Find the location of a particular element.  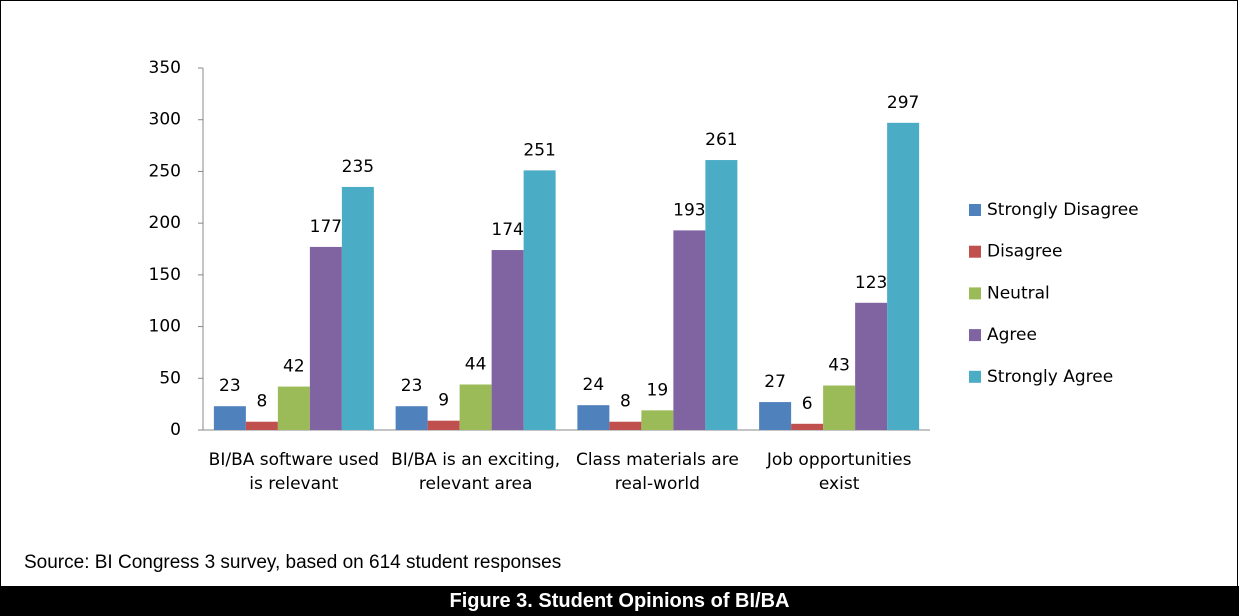

data-label: 19 is located at coordinates (658, 390).